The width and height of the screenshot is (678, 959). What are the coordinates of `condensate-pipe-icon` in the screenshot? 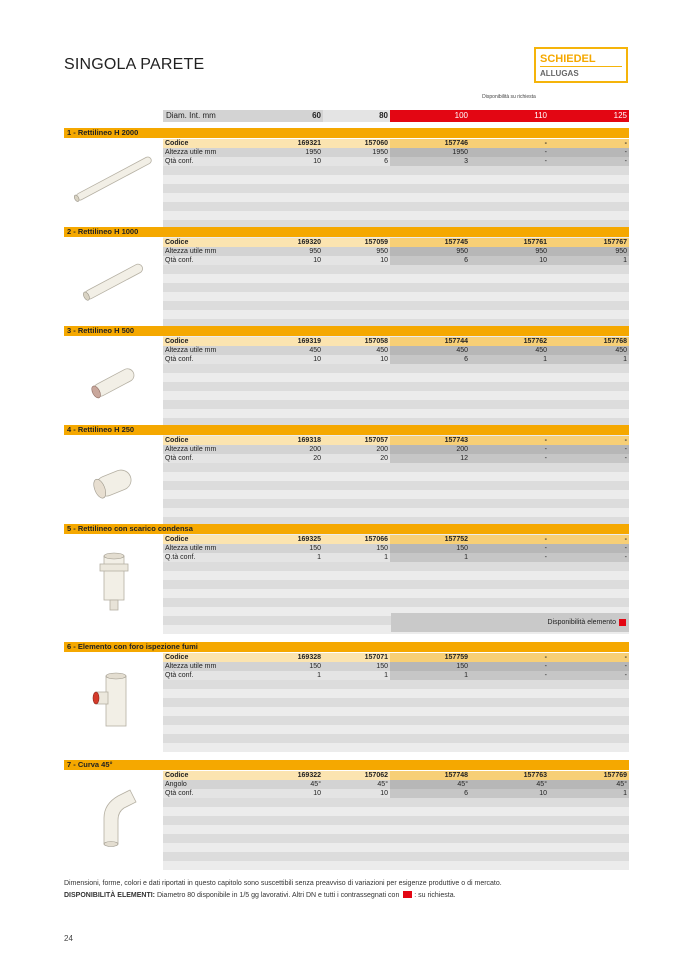 It's located at (114, 583).